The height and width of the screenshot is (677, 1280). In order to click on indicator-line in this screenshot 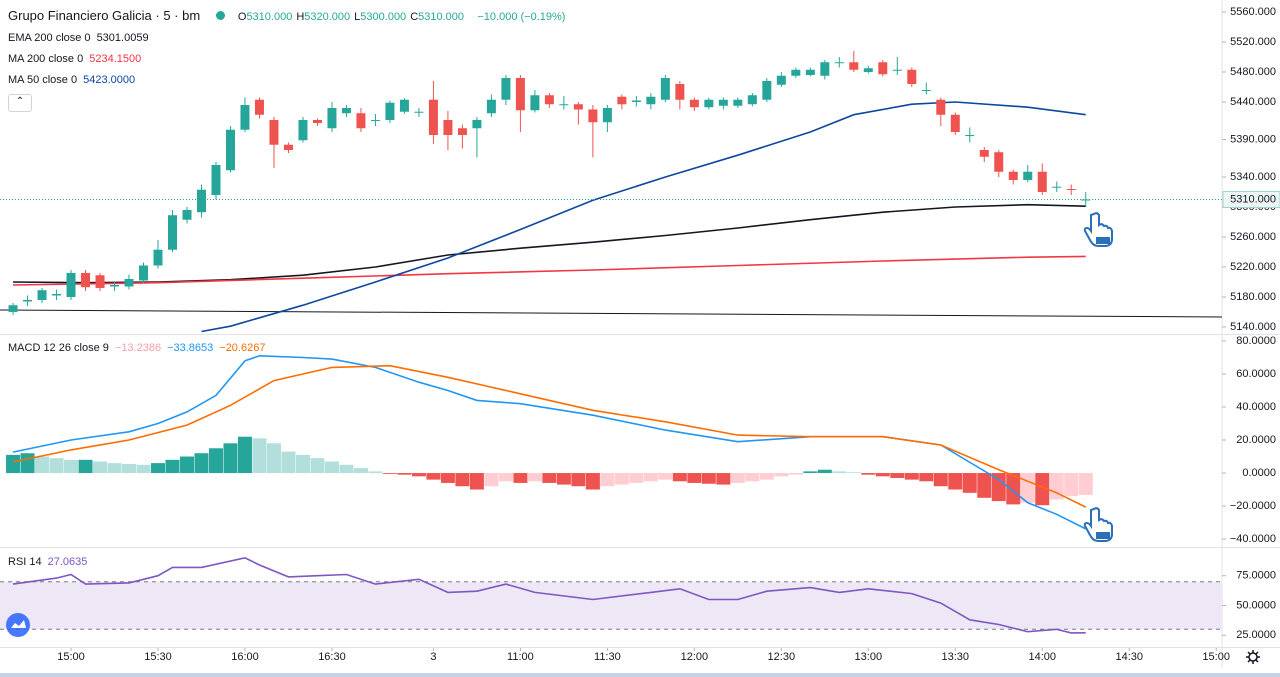, I will do `click(549, 595)`.